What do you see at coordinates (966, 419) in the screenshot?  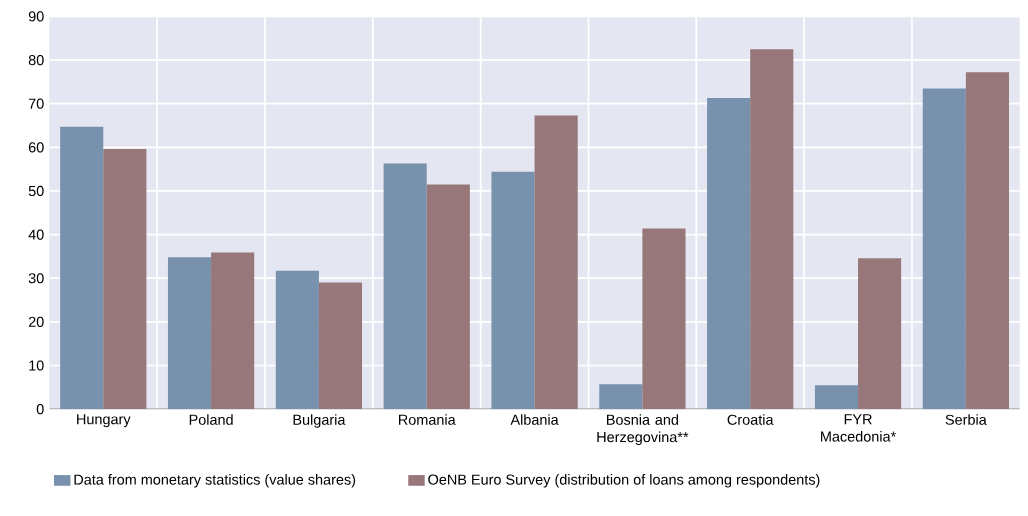 I see `x-tick-label: Serbia` at bounding box center [966, 419].